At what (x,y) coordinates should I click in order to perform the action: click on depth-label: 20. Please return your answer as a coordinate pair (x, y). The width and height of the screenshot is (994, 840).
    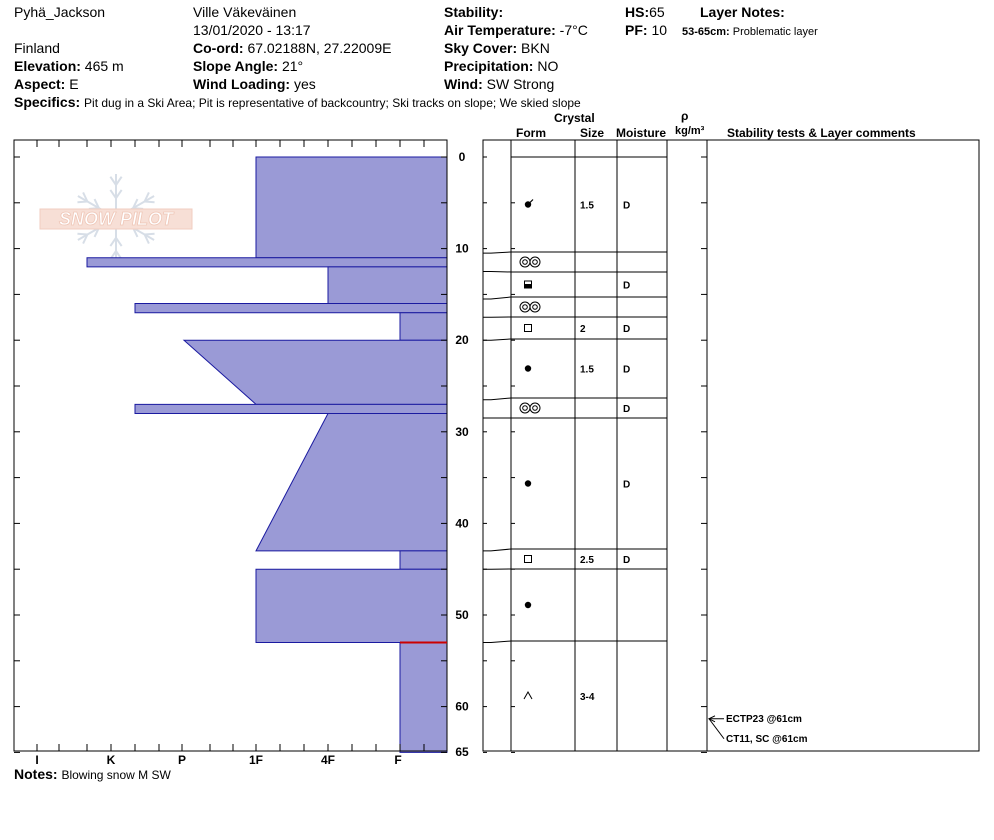
    Looking at the image, I should click on (462, 340).